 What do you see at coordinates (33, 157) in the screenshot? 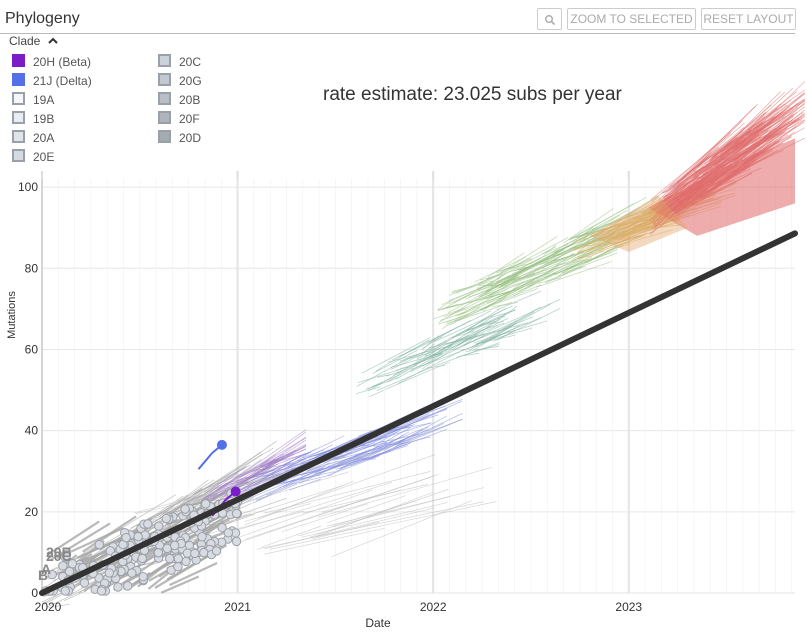
I see `legend-item: 20E` at bounding box center [33, 157].